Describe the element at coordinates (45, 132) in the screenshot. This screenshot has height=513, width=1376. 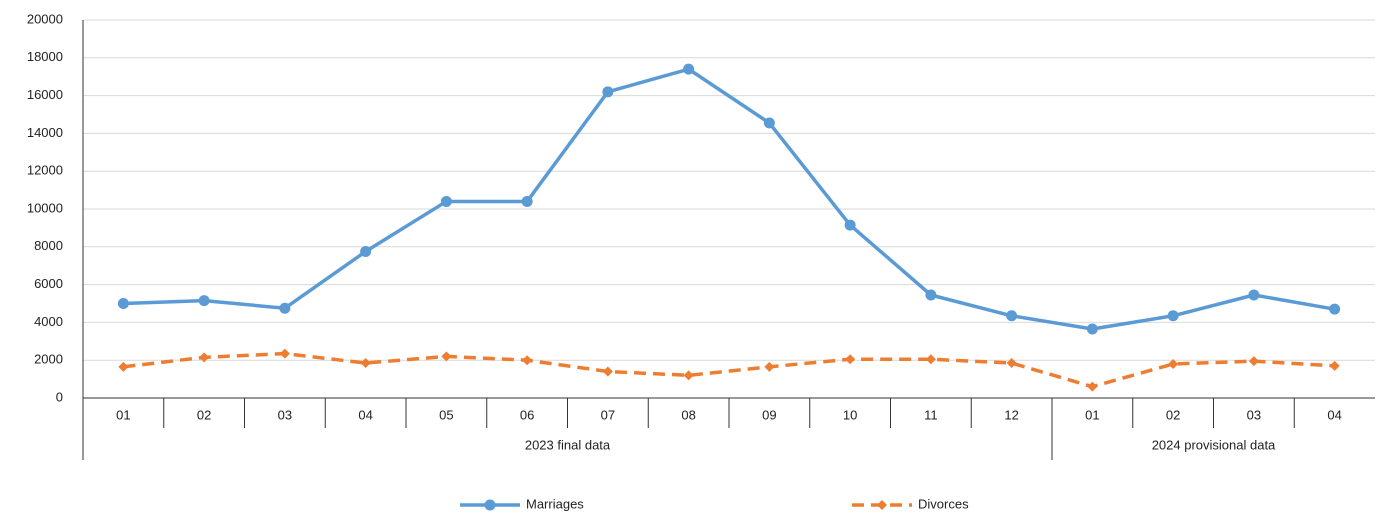
I see `y-tick-label: 14000` at that location.